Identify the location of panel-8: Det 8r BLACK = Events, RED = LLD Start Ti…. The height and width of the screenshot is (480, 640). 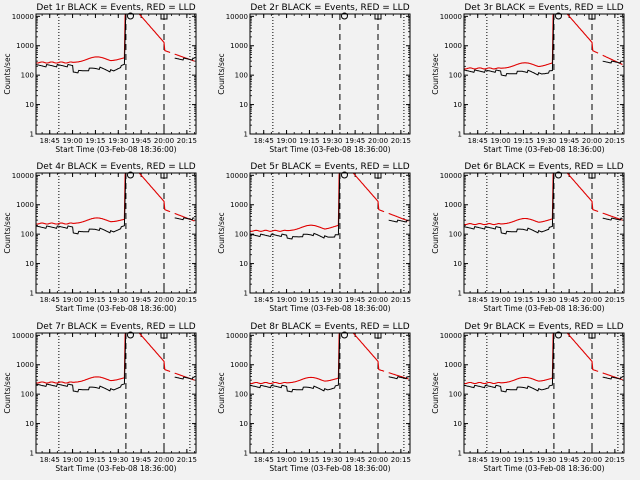
(314, 397).